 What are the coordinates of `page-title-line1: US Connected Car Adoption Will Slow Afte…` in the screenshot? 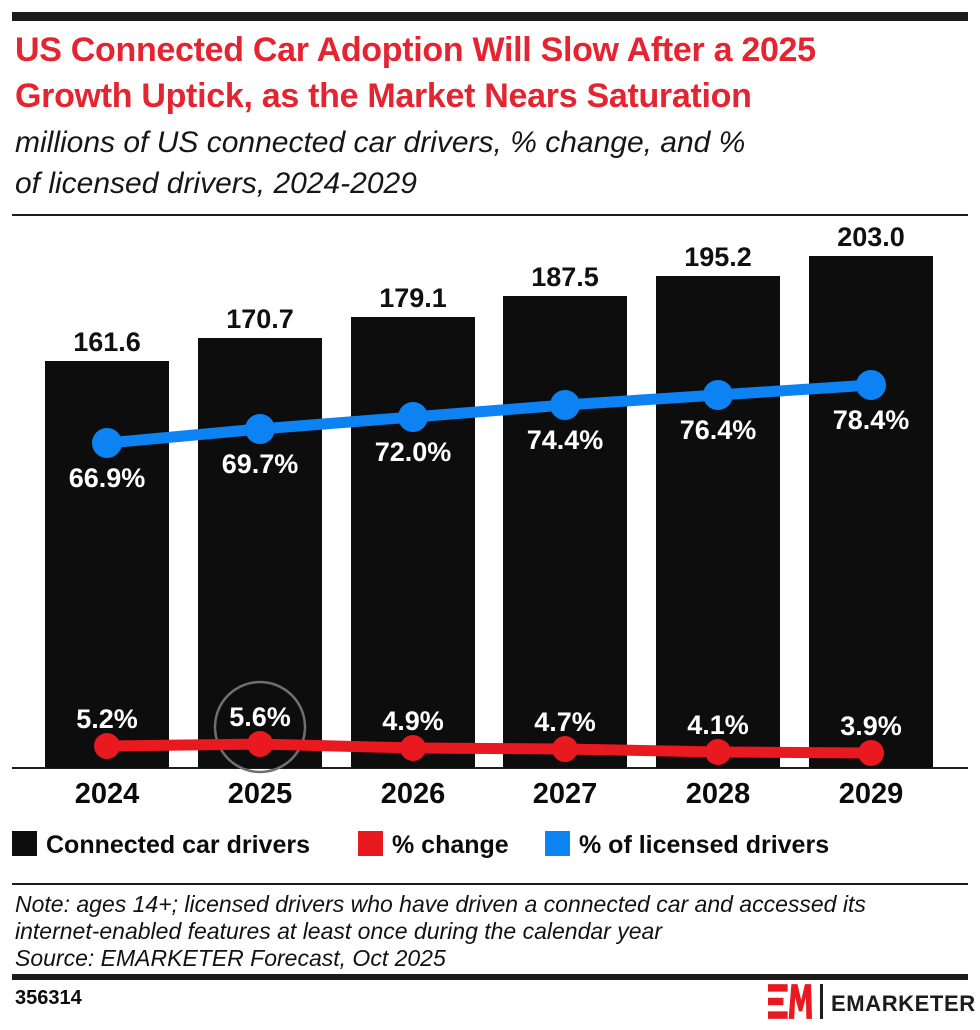 It's located at (415, 50).